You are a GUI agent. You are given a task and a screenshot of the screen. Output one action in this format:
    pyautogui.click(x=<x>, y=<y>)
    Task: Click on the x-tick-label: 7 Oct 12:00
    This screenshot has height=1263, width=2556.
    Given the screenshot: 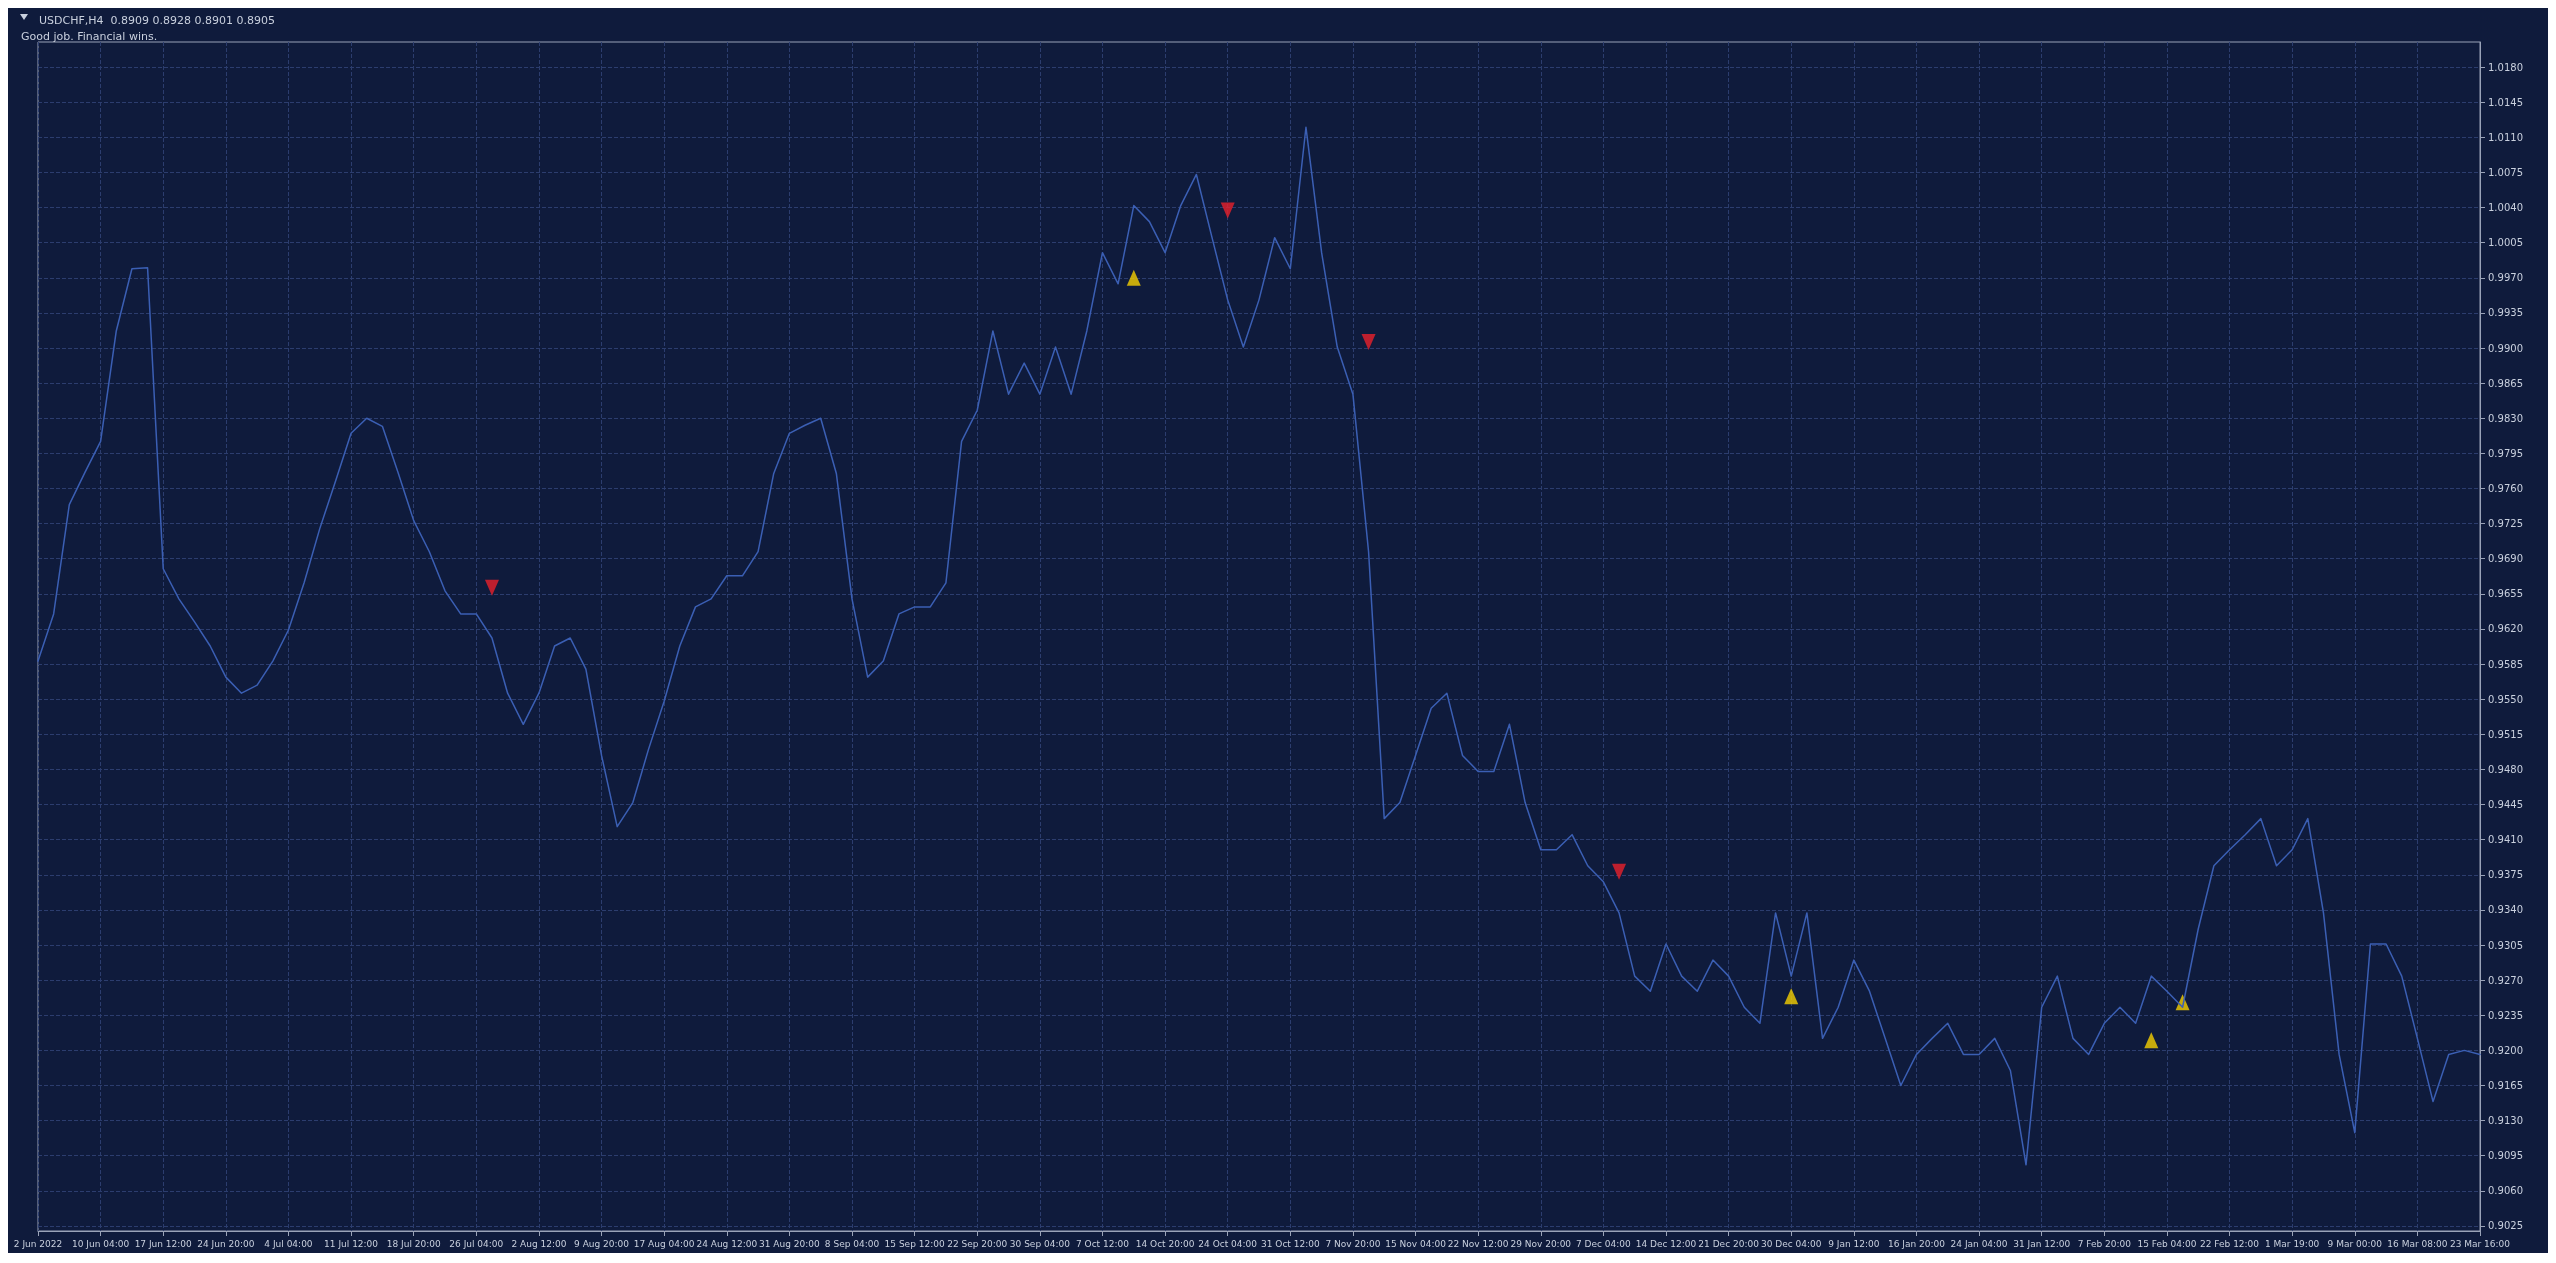 What is the action you would take?
    pyautogui.click(x=1102, y=1243)
    